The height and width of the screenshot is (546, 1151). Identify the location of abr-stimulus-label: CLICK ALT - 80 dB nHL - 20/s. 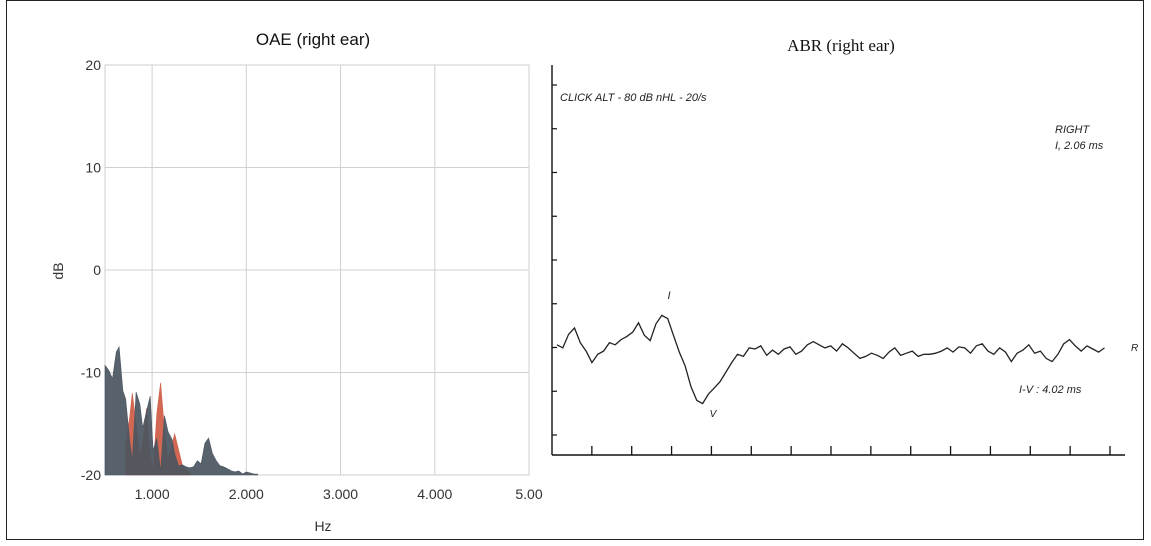
(633, 98).